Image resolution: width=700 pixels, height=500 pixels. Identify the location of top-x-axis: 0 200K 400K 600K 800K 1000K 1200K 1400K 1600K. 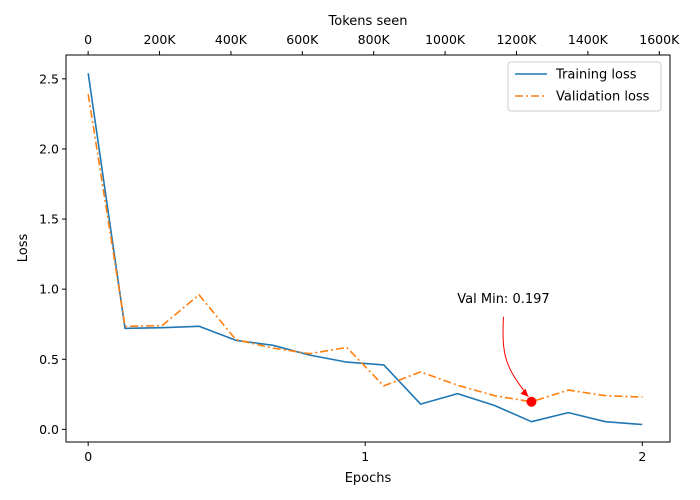
(382, 43).